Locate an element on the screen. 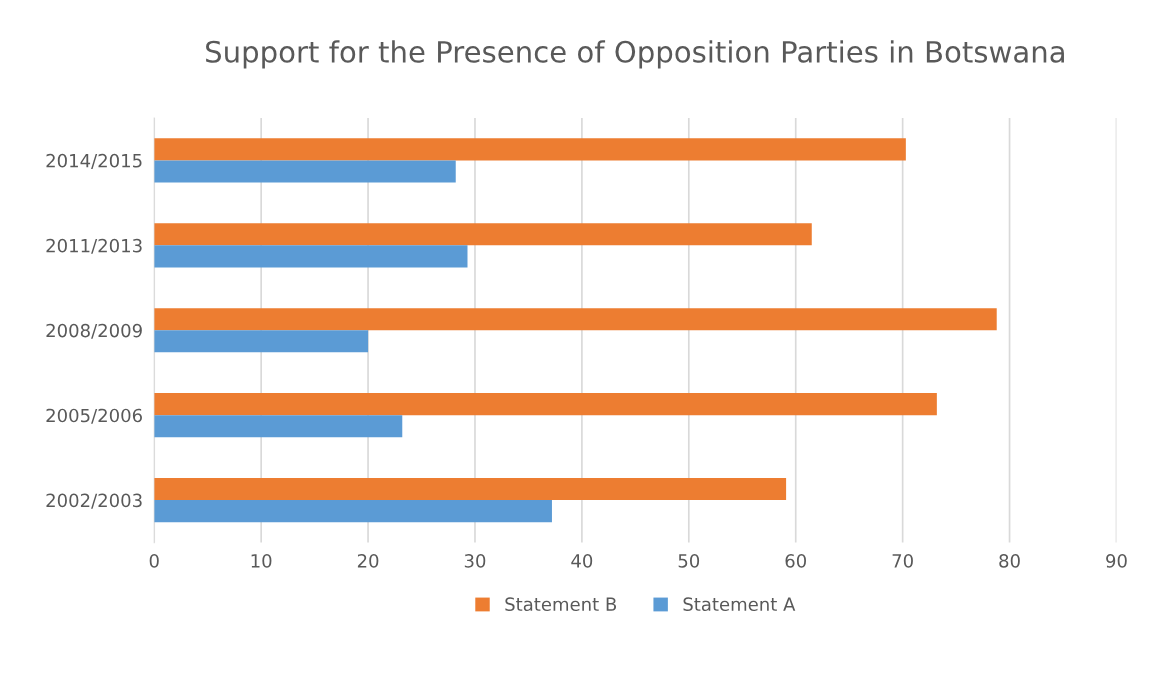  y-tick-label: 2011/2013 is located at coordinates (94, 246).